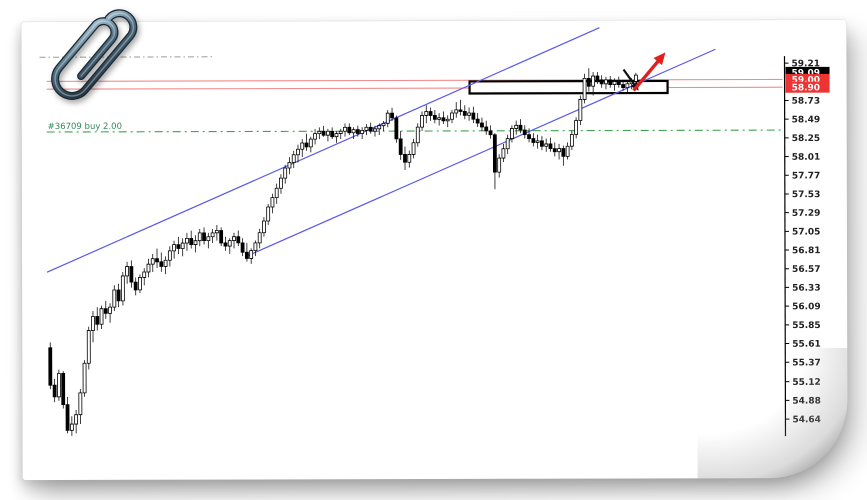 The image size is (867, 500). I want to click on price-tick-label: 57.05, so click(806, 232).